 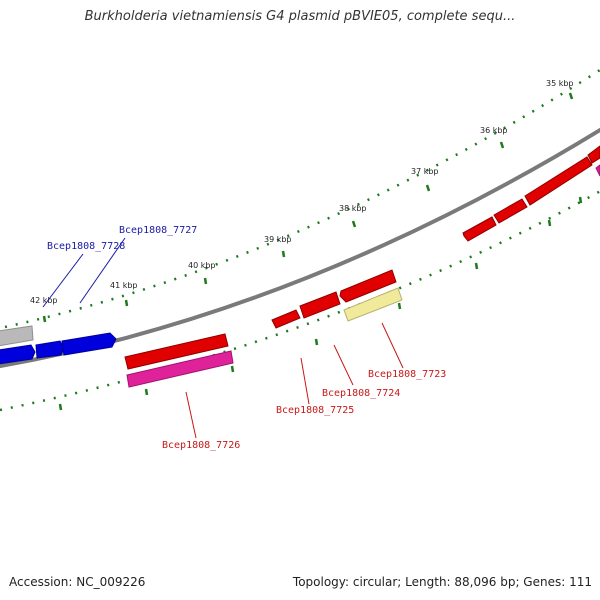 What do you see at coordinates (77, 582) in the screenshot?
I see `accession-text: Accession: NC_009226` at bounding box center [77, 582].